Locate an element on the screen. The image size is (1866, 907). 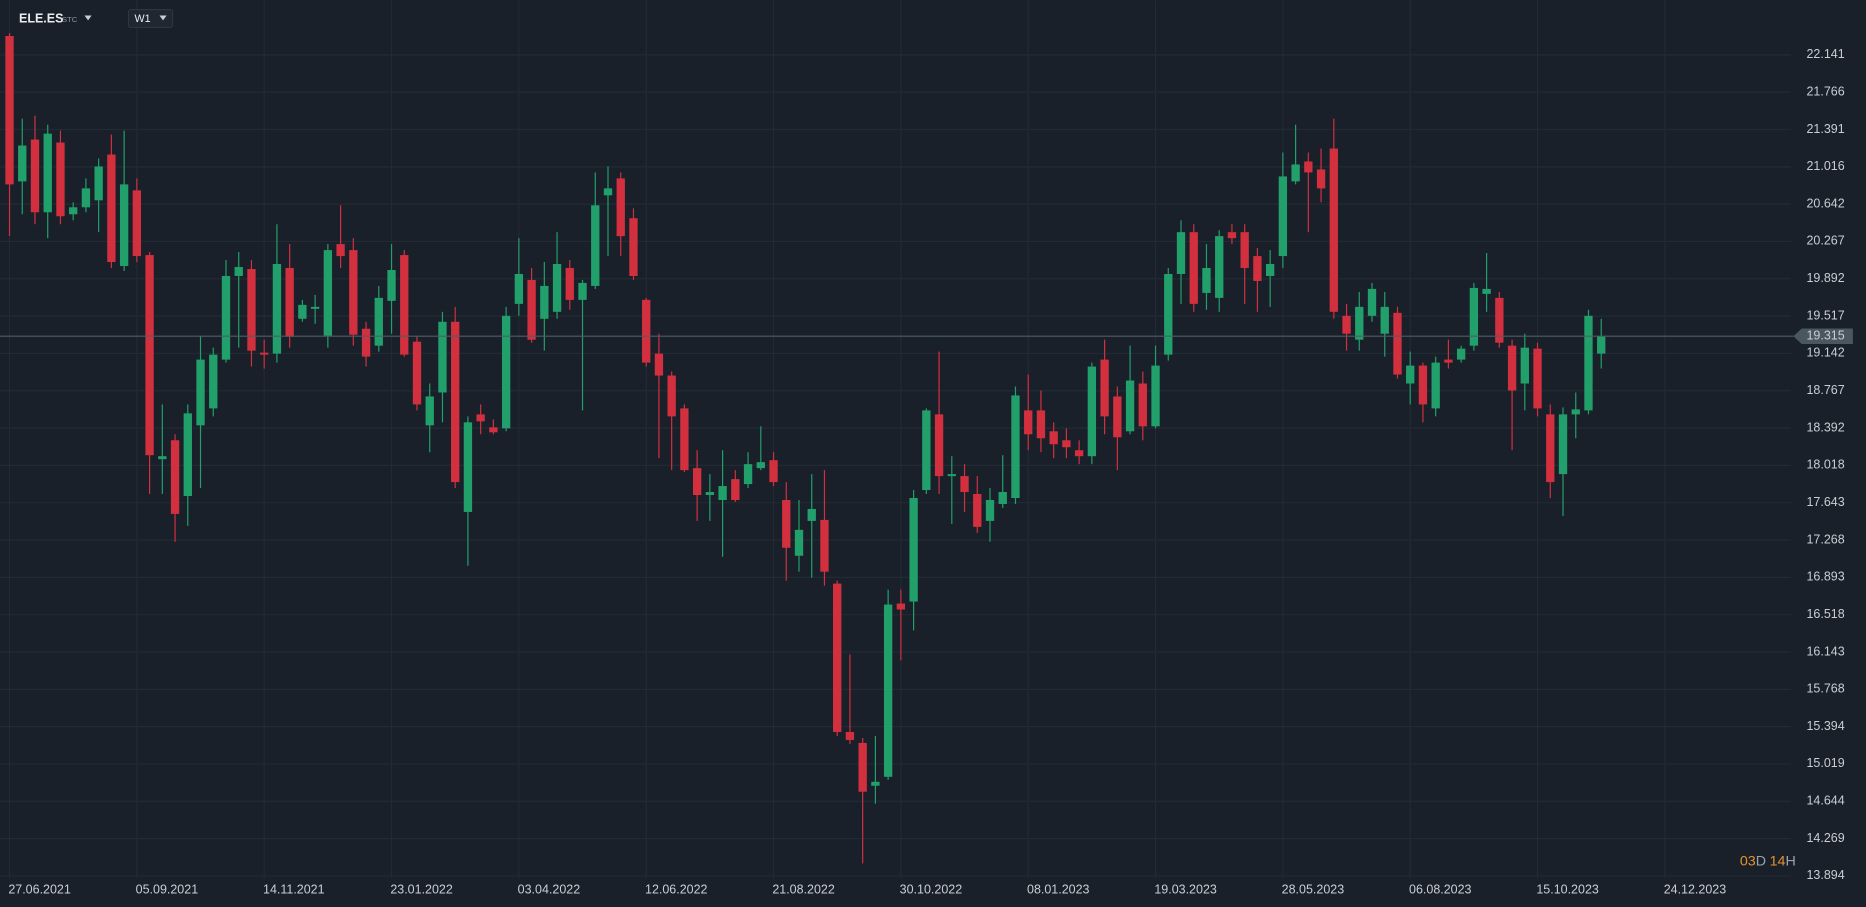
countdown-hours: 14 is located at coordinates (1778, 861).